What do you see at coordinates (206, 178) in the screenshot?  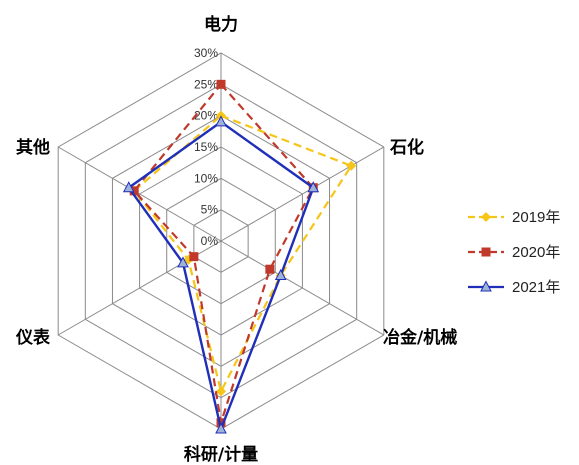 I see `tick-label: 10%` at bounding box center [206, 178].